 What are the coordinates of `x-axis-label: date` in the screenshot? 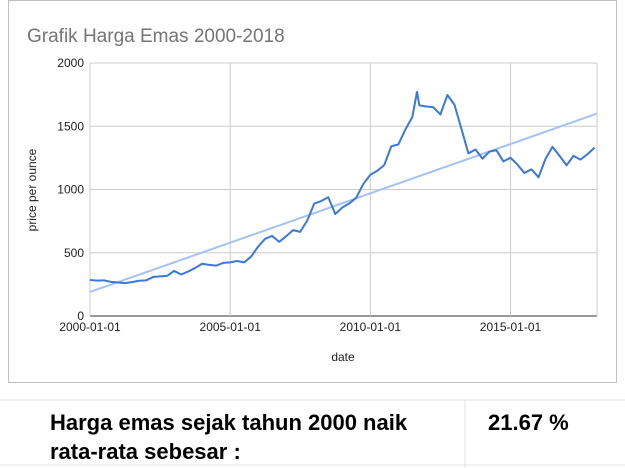 It's located at (343, 357).